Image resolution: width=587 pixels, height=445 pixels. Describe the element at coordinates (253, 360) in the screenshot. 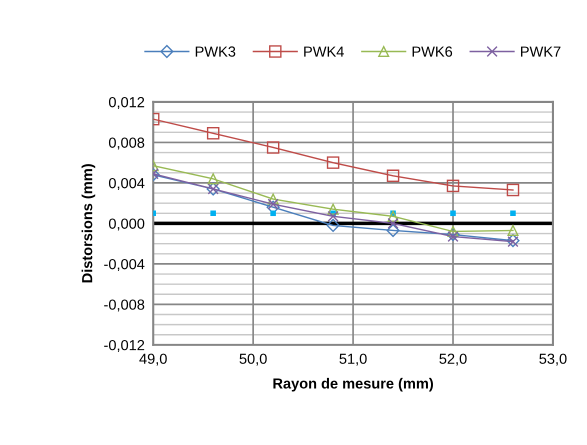

I see `x-tick-label: 50,0` at that location.